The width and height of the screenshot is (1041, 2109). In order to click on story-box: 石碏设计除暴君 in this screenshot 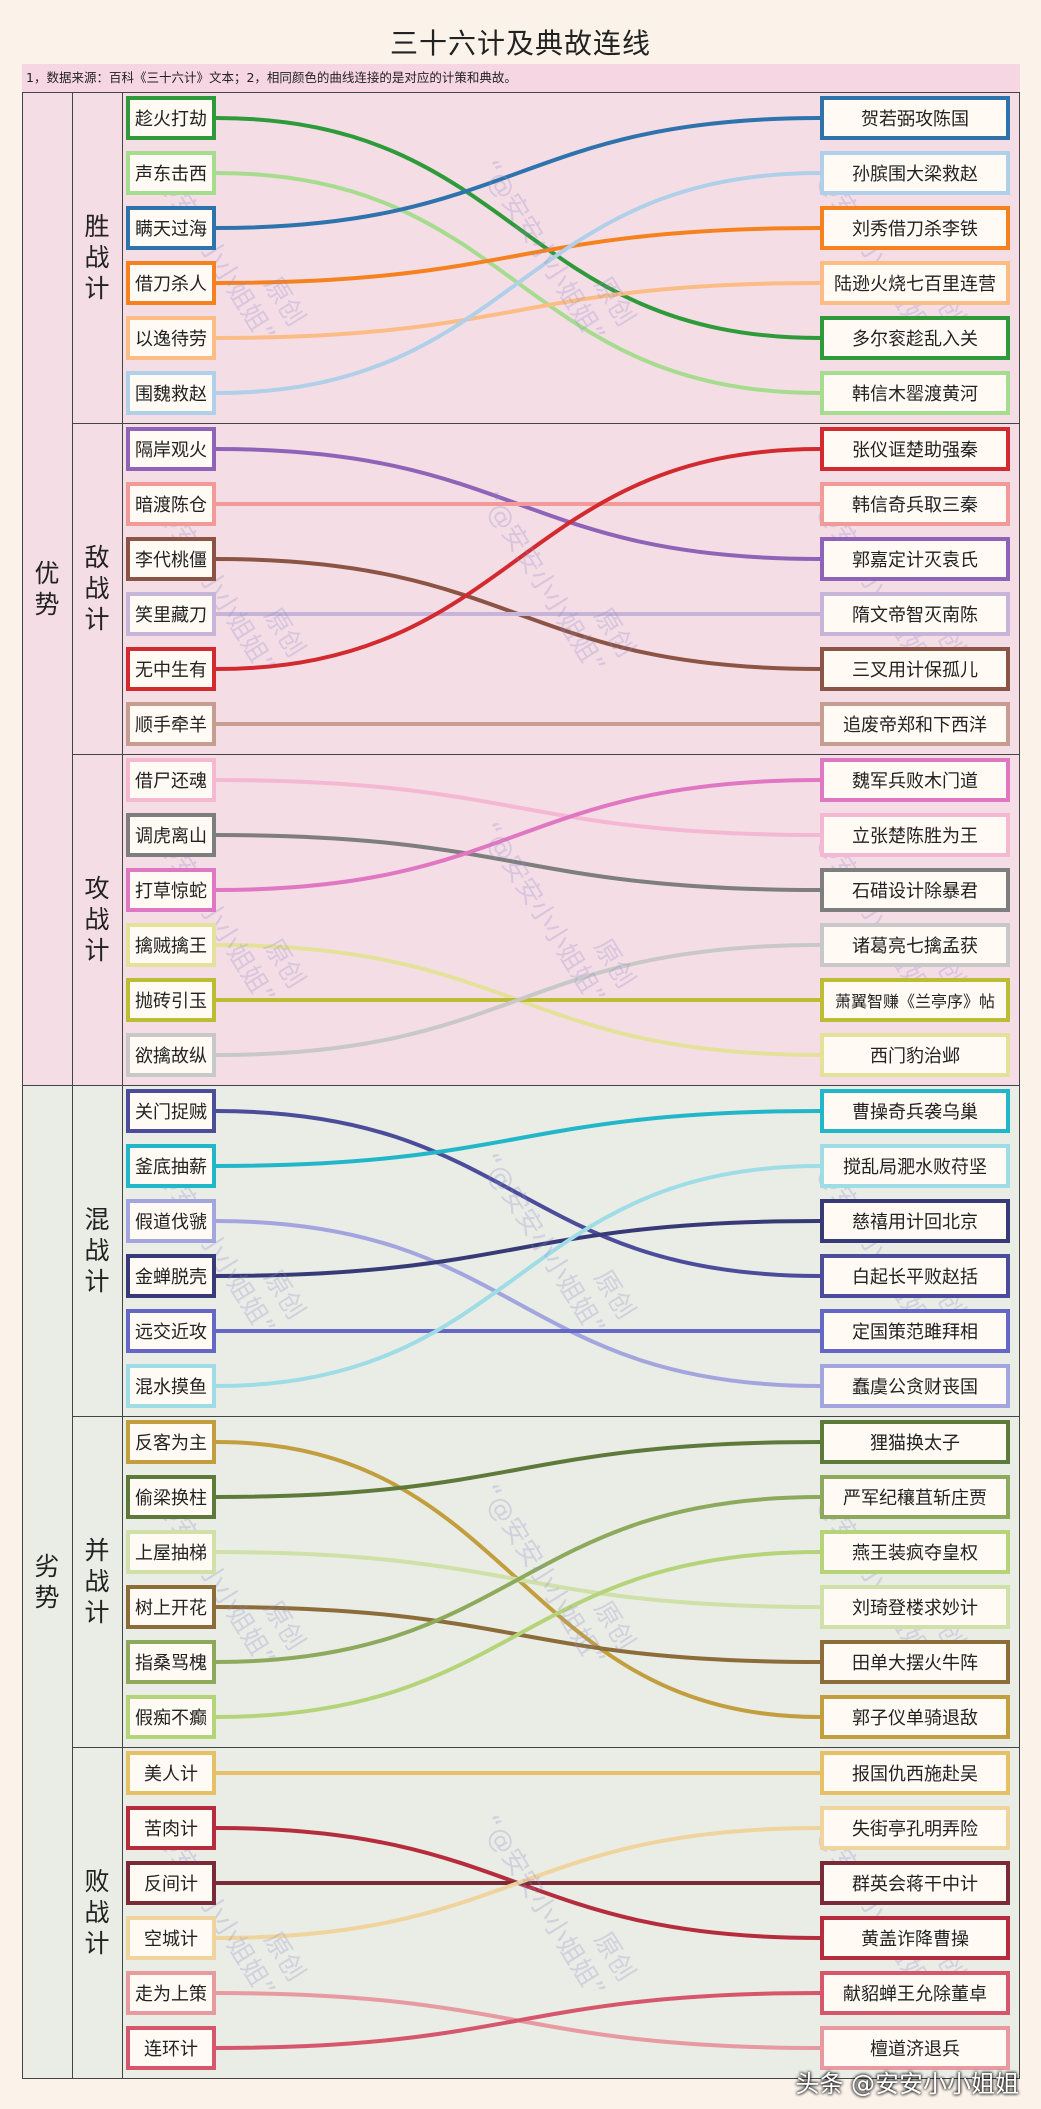, I will do `click(915, 890)`.